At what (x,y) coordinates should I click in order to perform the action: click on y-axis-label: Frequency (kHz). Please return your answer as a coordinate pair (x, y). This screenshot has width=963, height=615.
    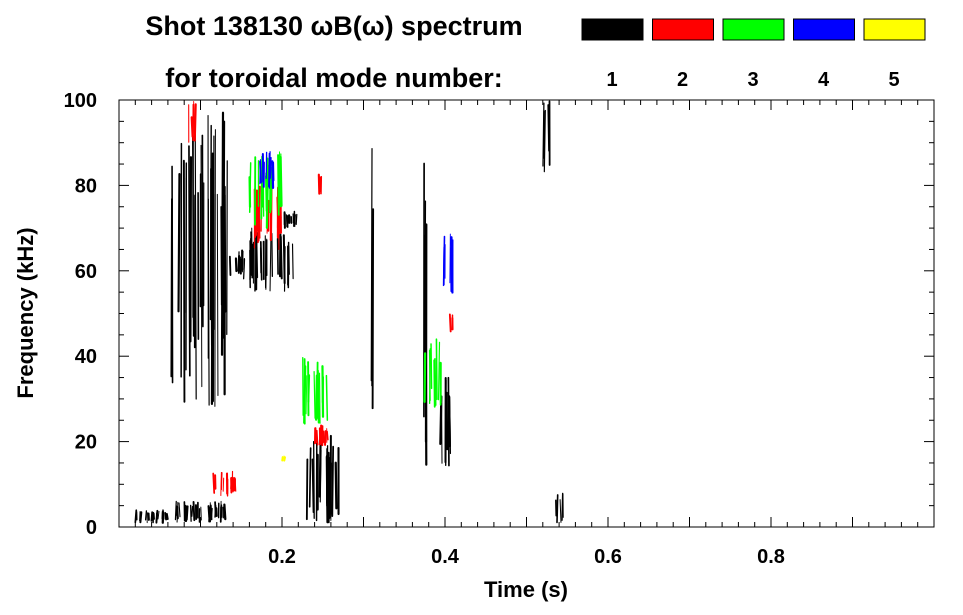
    Looking at the image, I should click on (25, 312).